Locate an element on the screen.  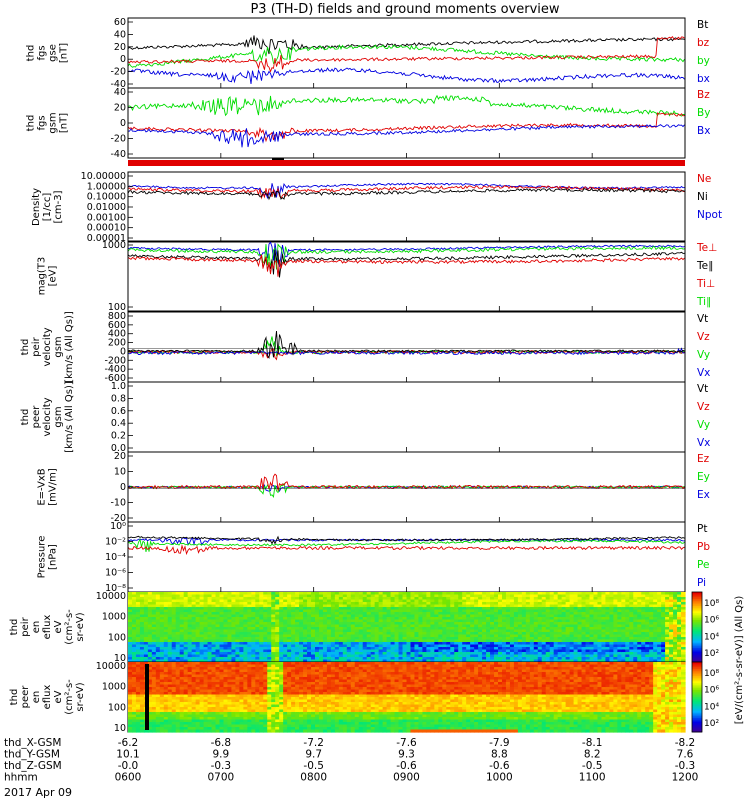
y-axis-label-line: [1/cc] is located at coordinates (47, 207).